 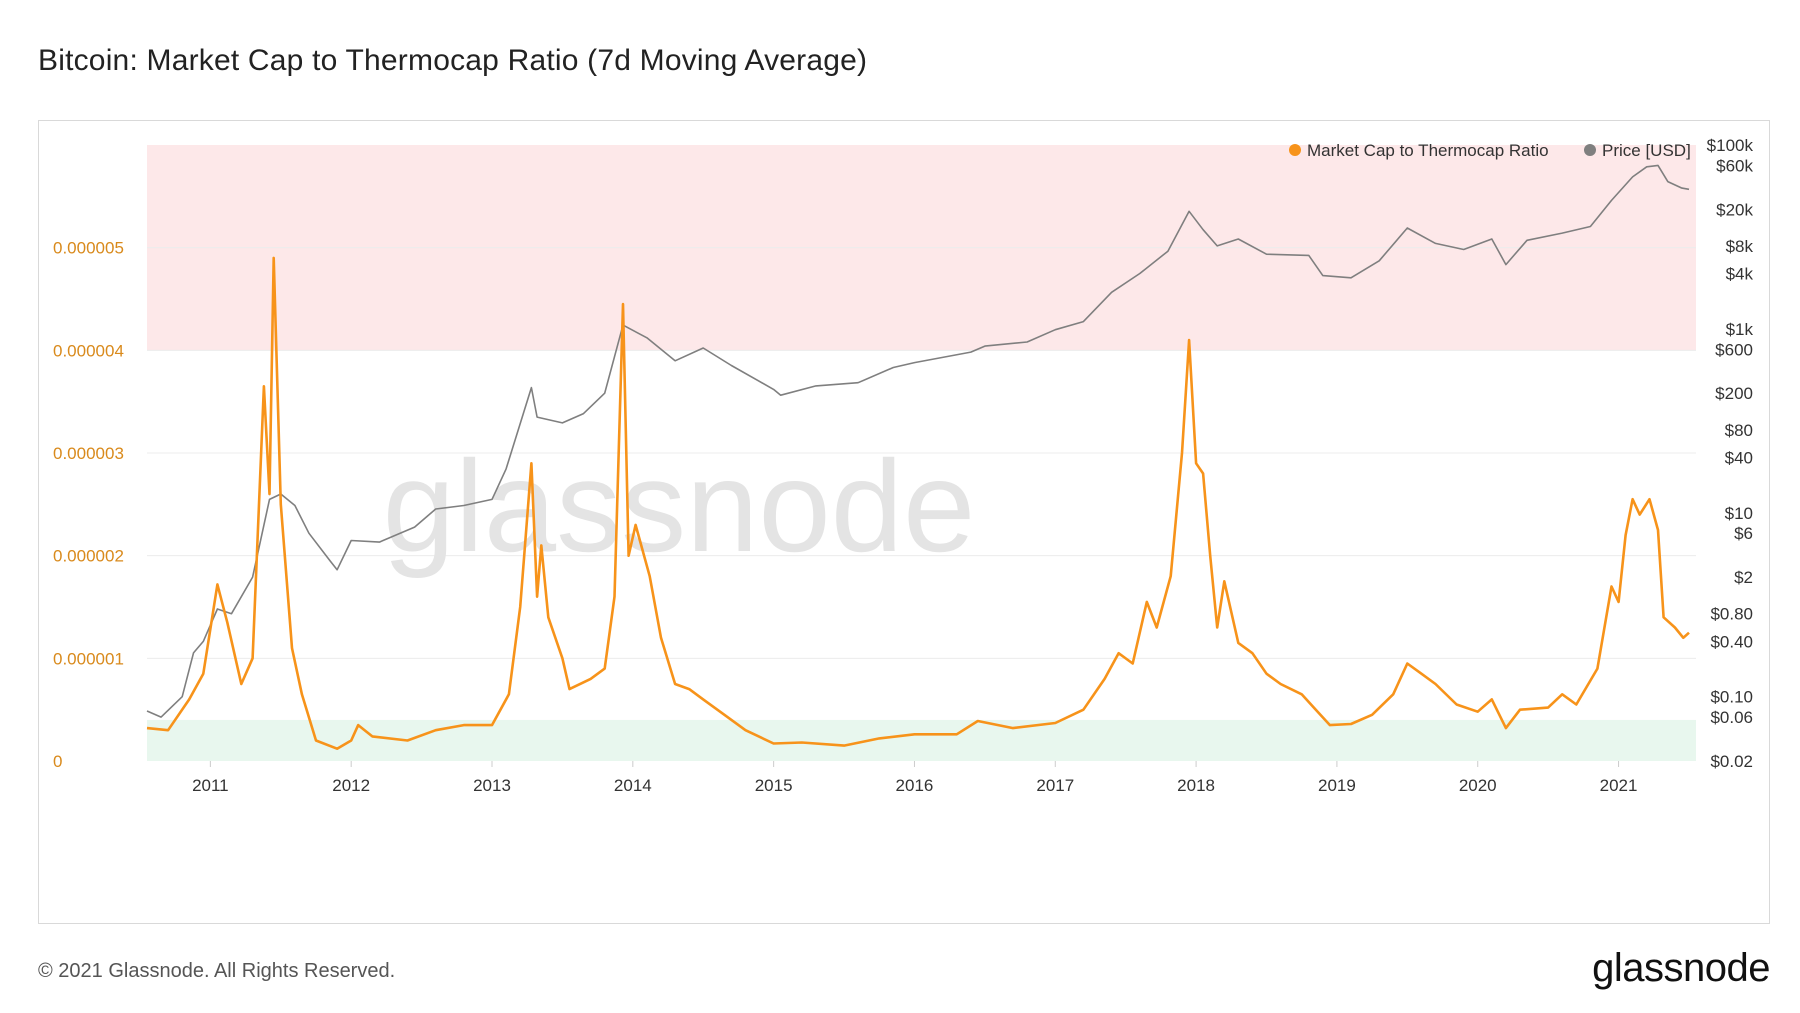 I want to click on legend-marker-ratio, so click(x=1295, y=150).